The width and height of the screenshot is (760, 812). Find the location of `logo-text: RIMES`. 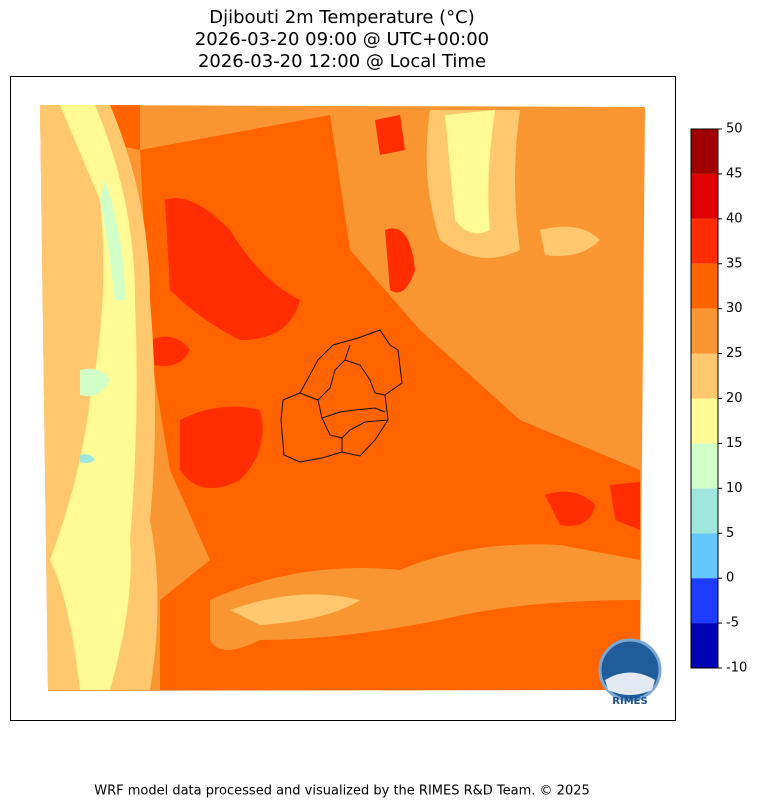

logo-text: RIMES is located at coordinates (629, 701).